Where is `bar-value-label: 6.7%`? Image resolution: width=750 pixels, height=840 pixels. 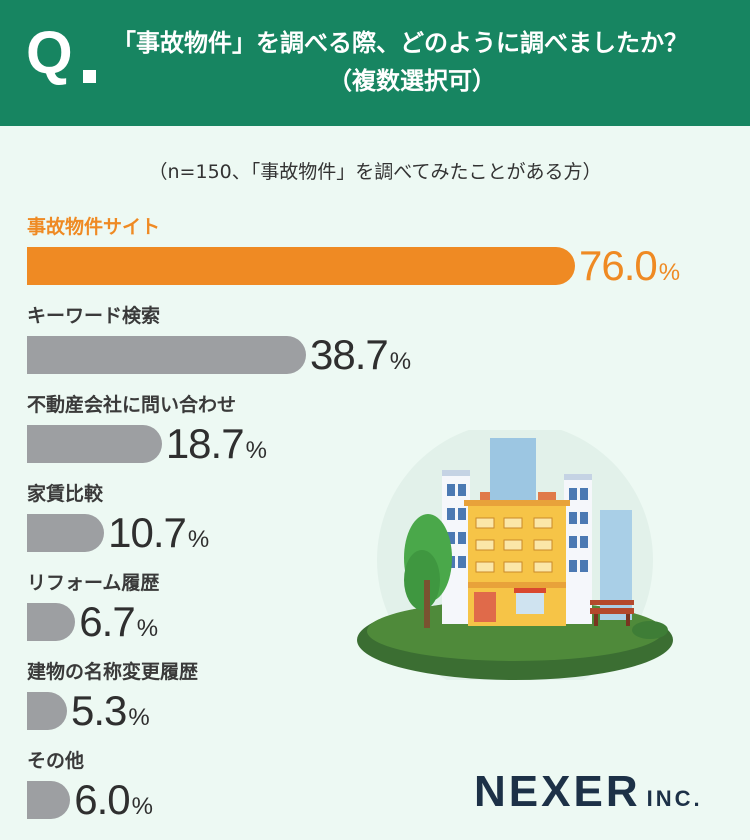
bar-value-label: 6.7% is located at coordinates (118, 622).